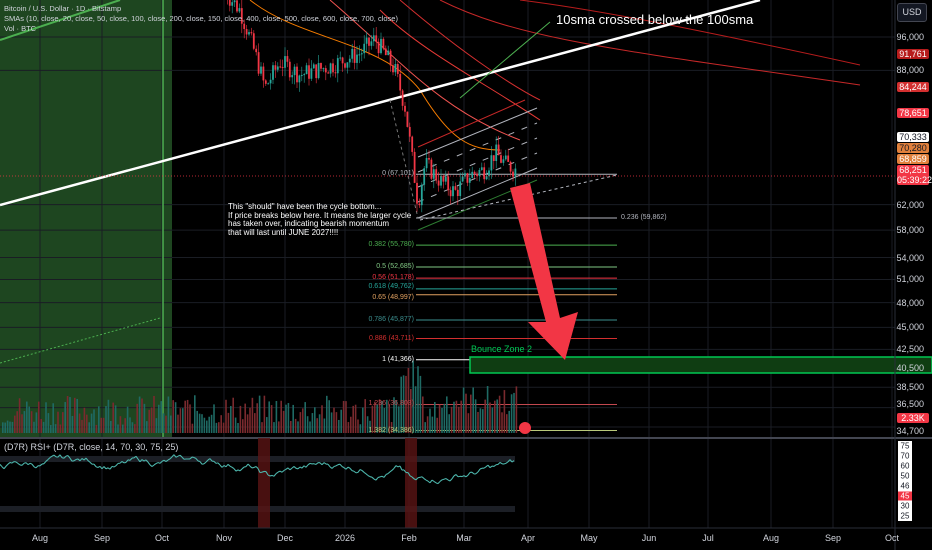  What do you see at coordinates (393, 297) in the screenshot?
I see `fib-label: 0.65 (48,997)` at bounding box center [393, 297].